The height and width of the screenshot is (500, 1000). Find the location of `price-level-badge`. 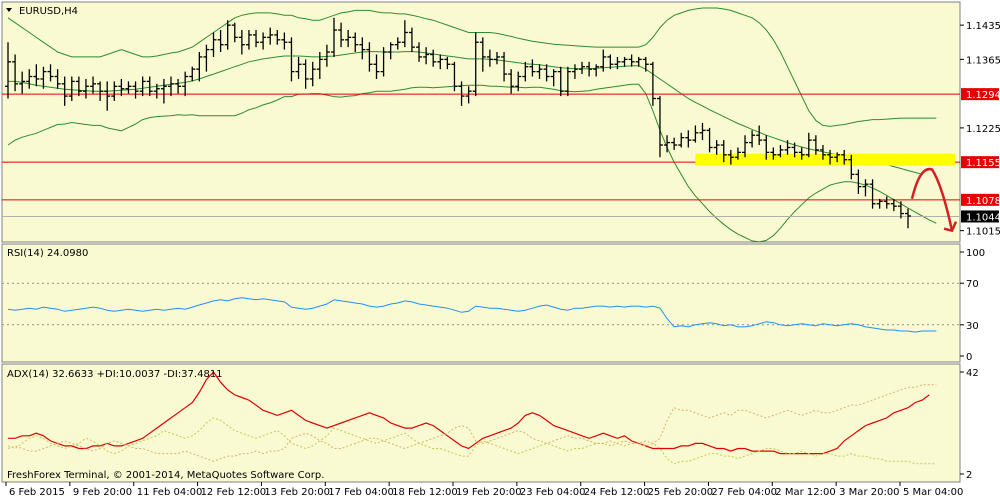

price-level-badge is located at coordinates (980, 94).